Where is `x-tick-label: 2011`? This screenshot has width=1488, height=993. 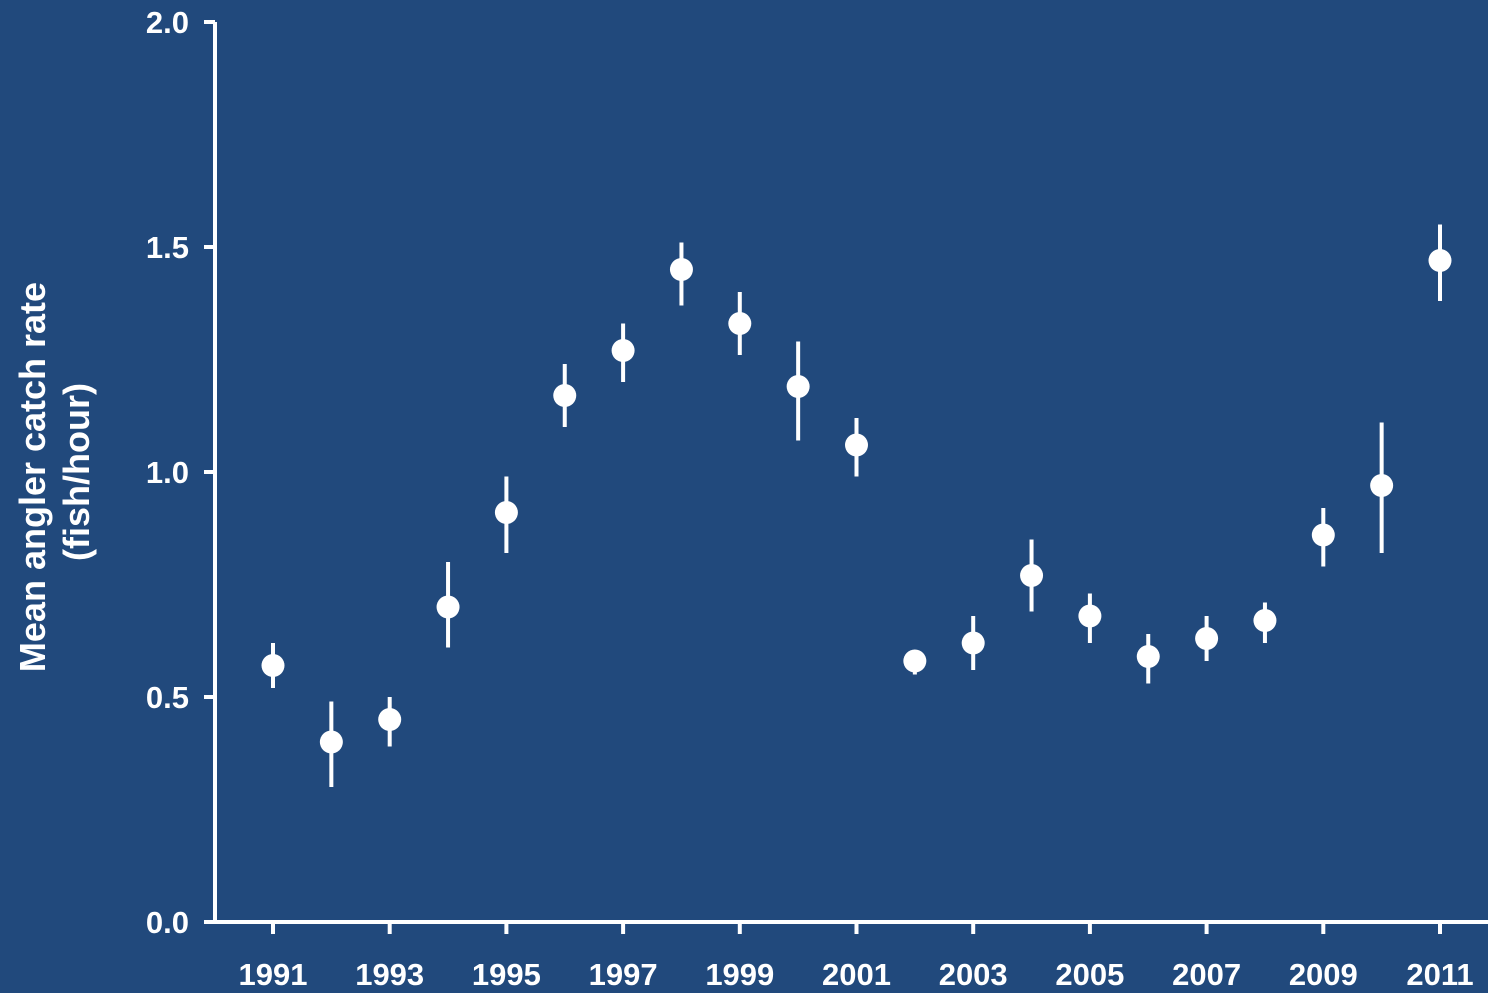 x-tick-label: 2011 is located at coordinates (1439, 974).